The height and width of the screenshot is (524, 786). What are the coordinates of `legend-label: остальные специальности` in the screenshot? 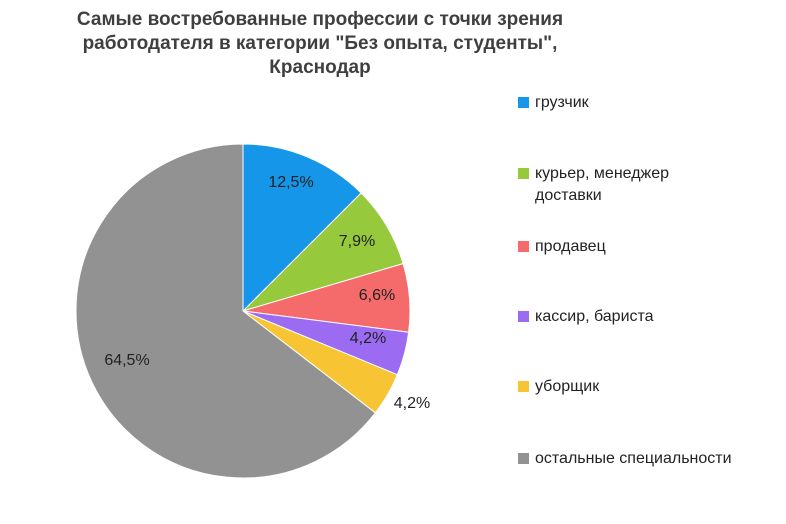 It's located at (633, 458).